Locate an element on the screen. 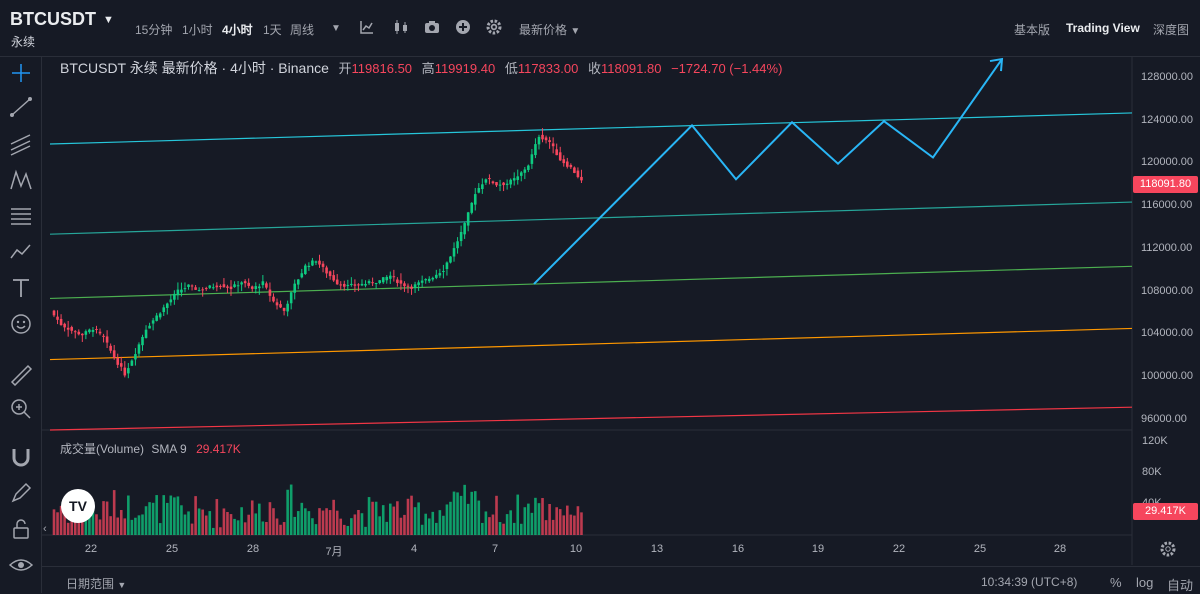  symbol-dropdown-icon: ▼ is located at coordinates (108, 20).